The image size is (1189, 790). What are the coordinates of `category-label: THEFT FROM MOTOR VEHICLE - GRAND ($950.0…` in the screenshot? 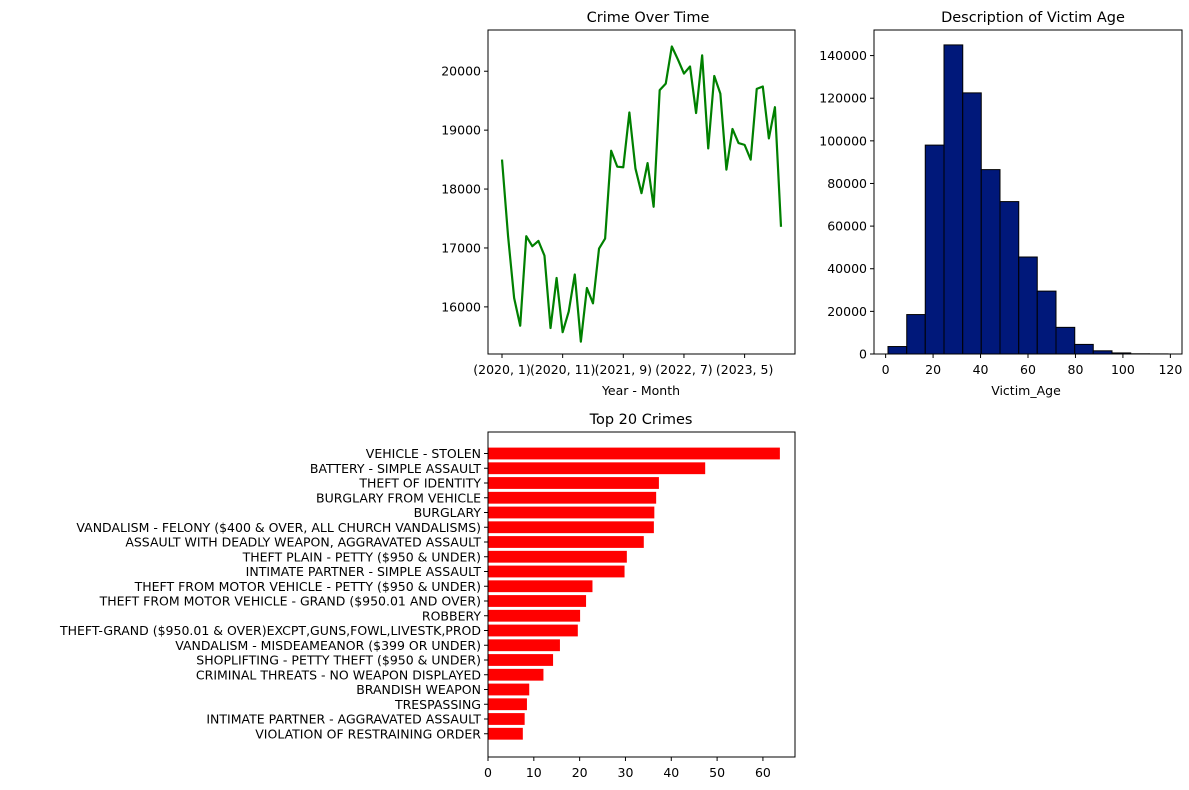 It's located at (290, 601).